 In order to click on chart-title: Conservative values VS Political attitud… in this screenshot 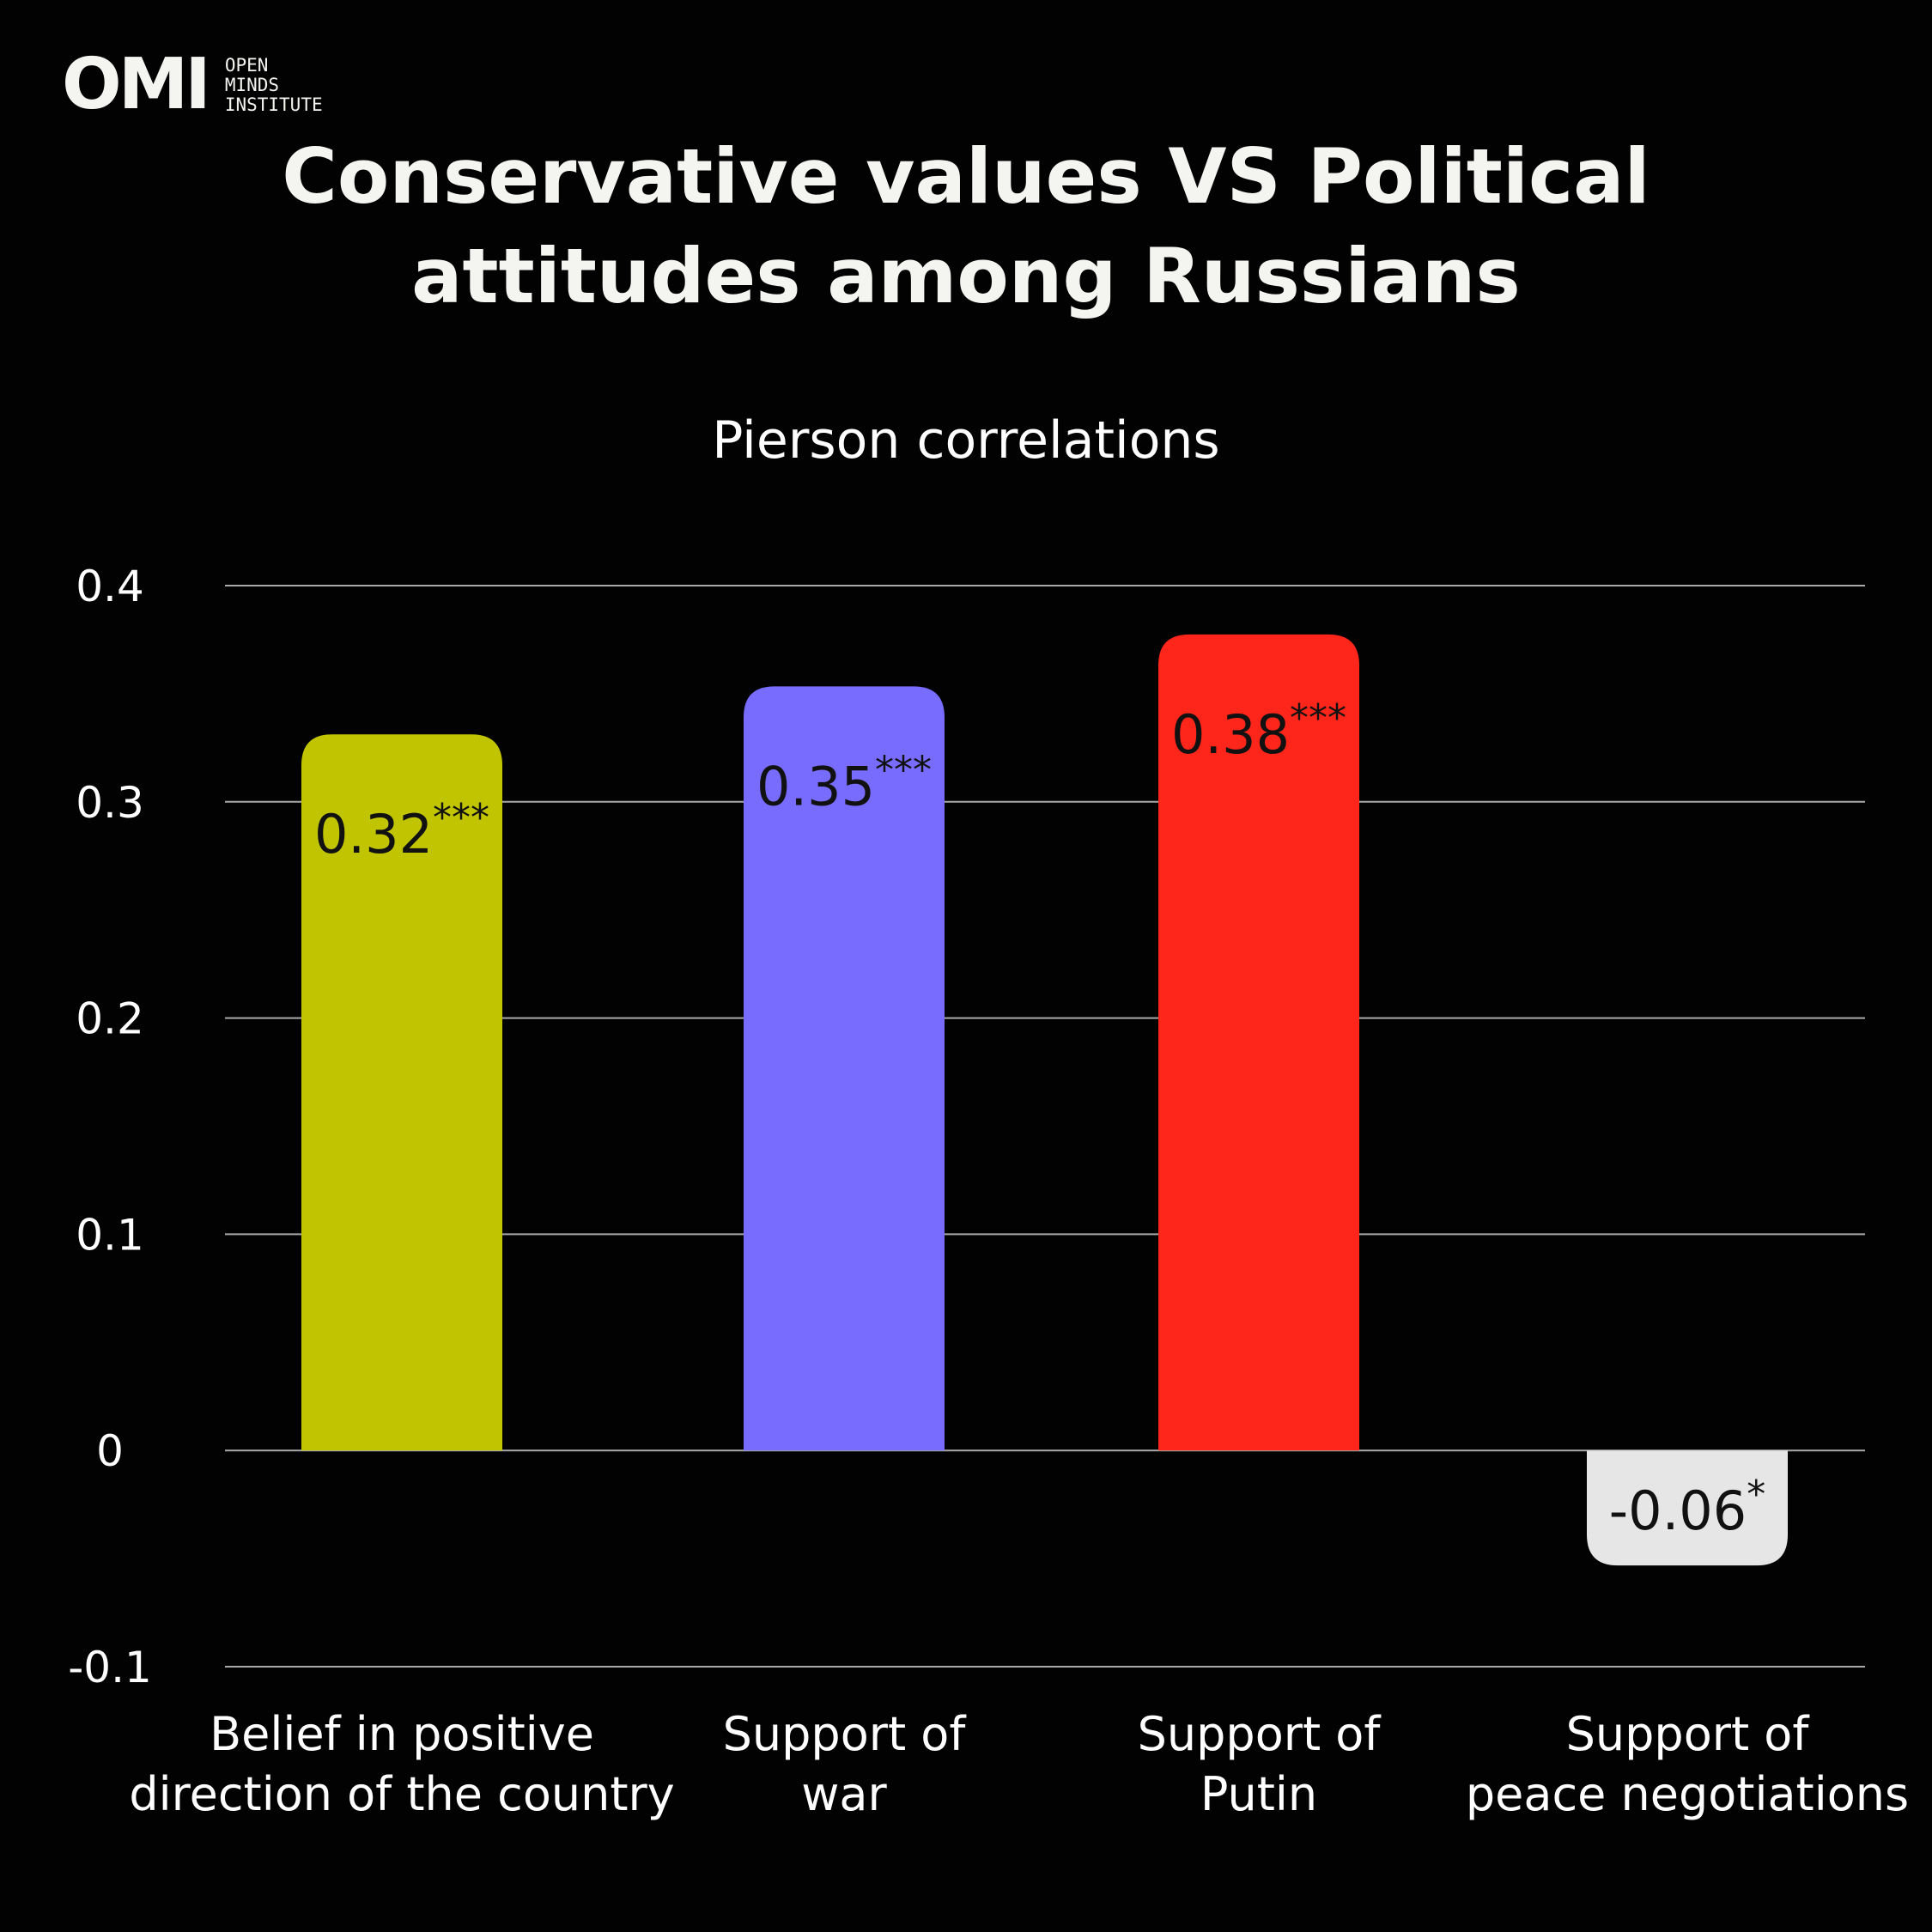, I will do `click(966, 226)`.